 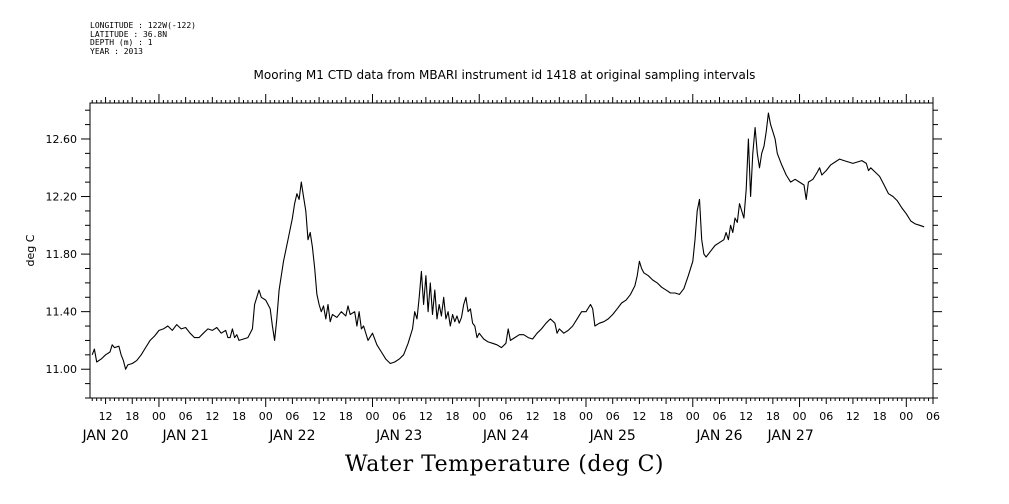 I want to click on y-tick-label: 12.60, so click(x=62, y=139).